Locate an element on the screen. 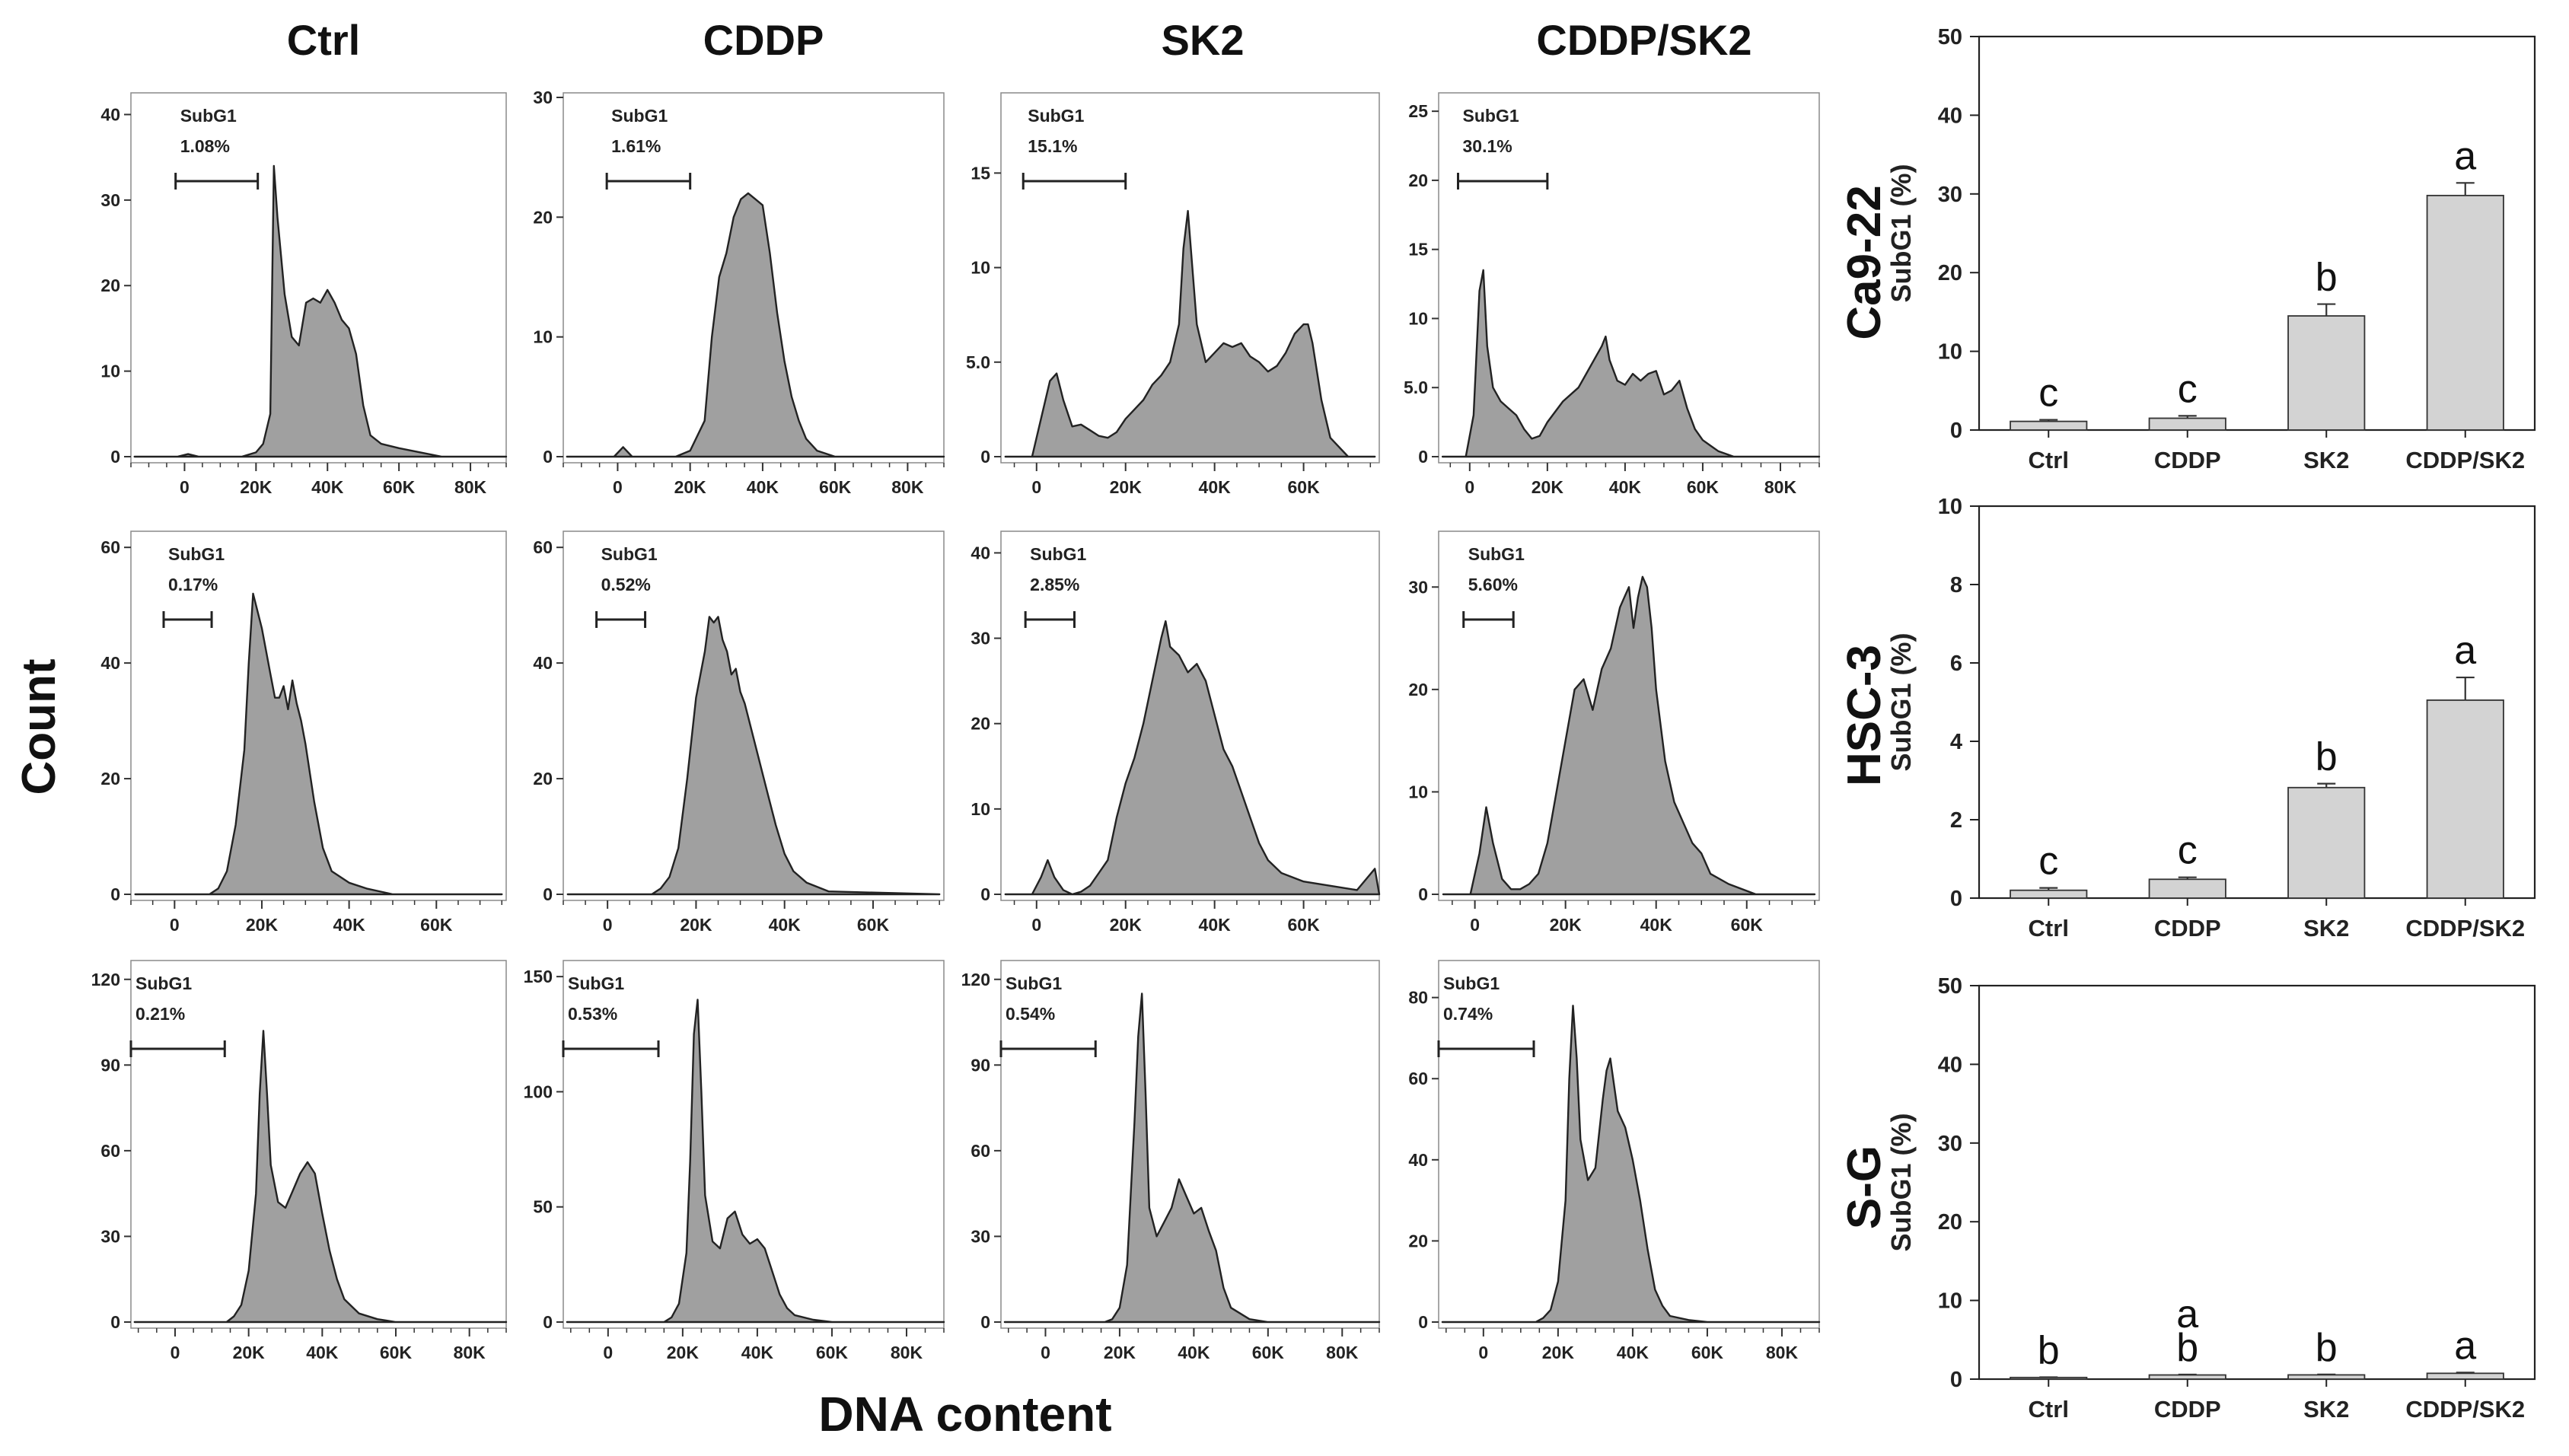 This screenshot has width=2569, height=1456. h-ca922-sk2: 0 5.0 10 15 0 20K 40K 60K SubG1 15.1% is located at coordinates (1173, 294).